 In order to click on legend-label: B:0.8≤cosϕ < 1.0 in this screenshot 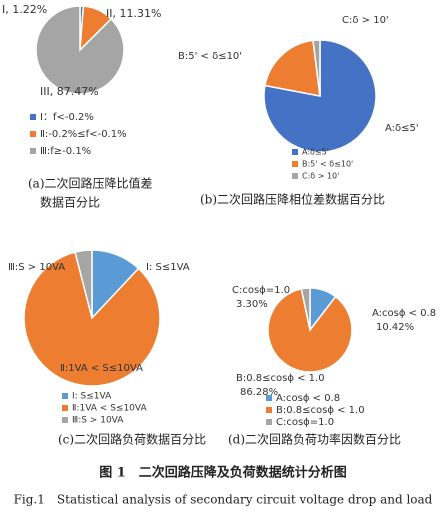, I will do `click(320, 410)`.